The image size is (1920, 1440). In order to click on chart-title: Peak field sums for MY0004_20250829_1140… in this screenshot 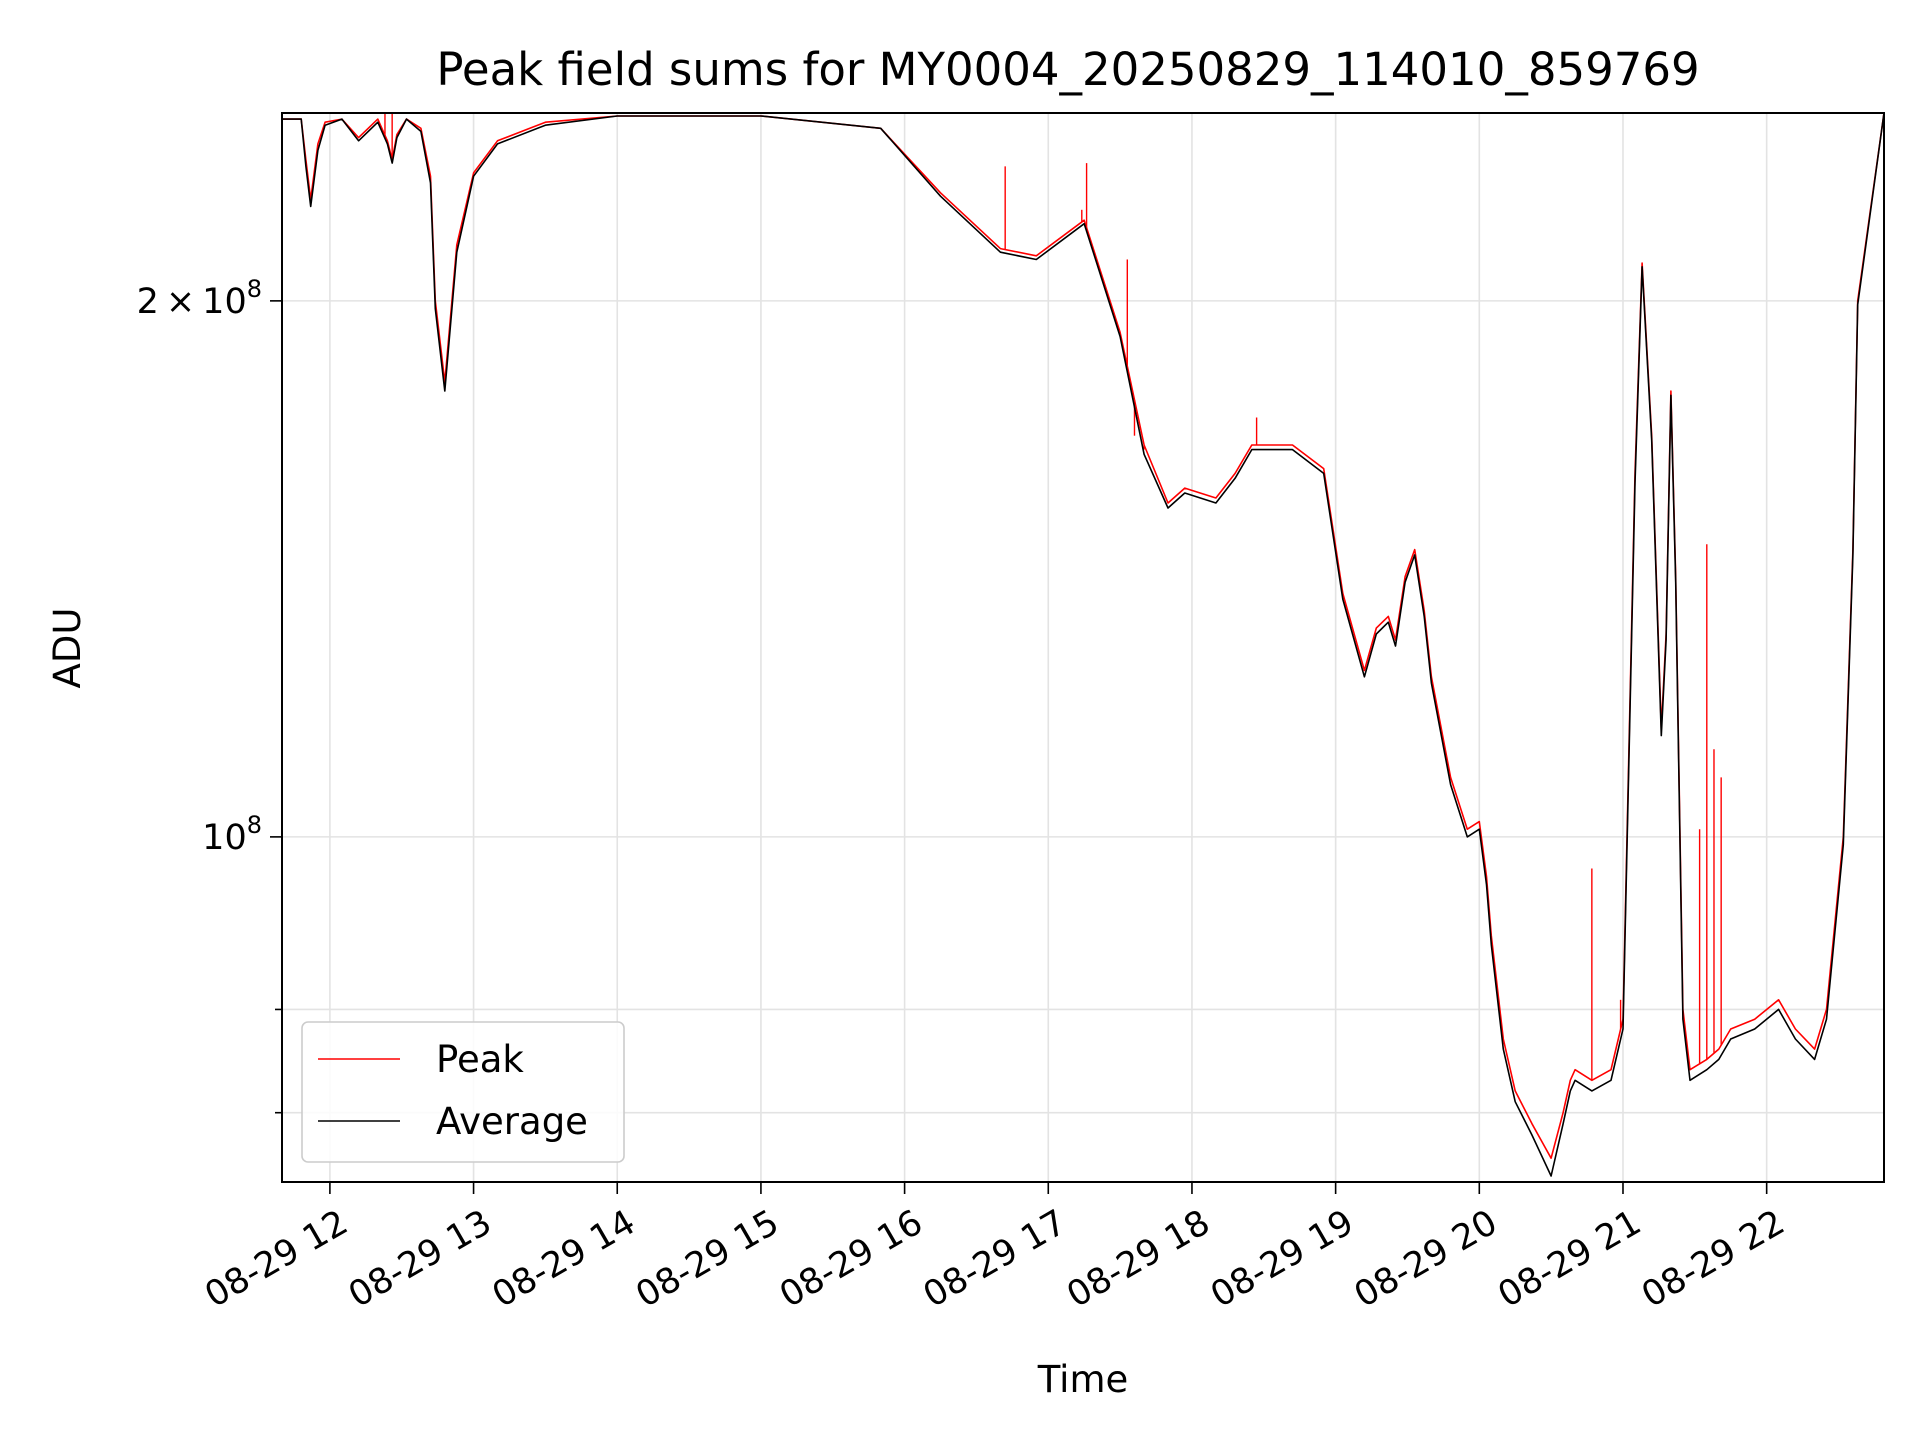, I will do `click(1067, 69)`.